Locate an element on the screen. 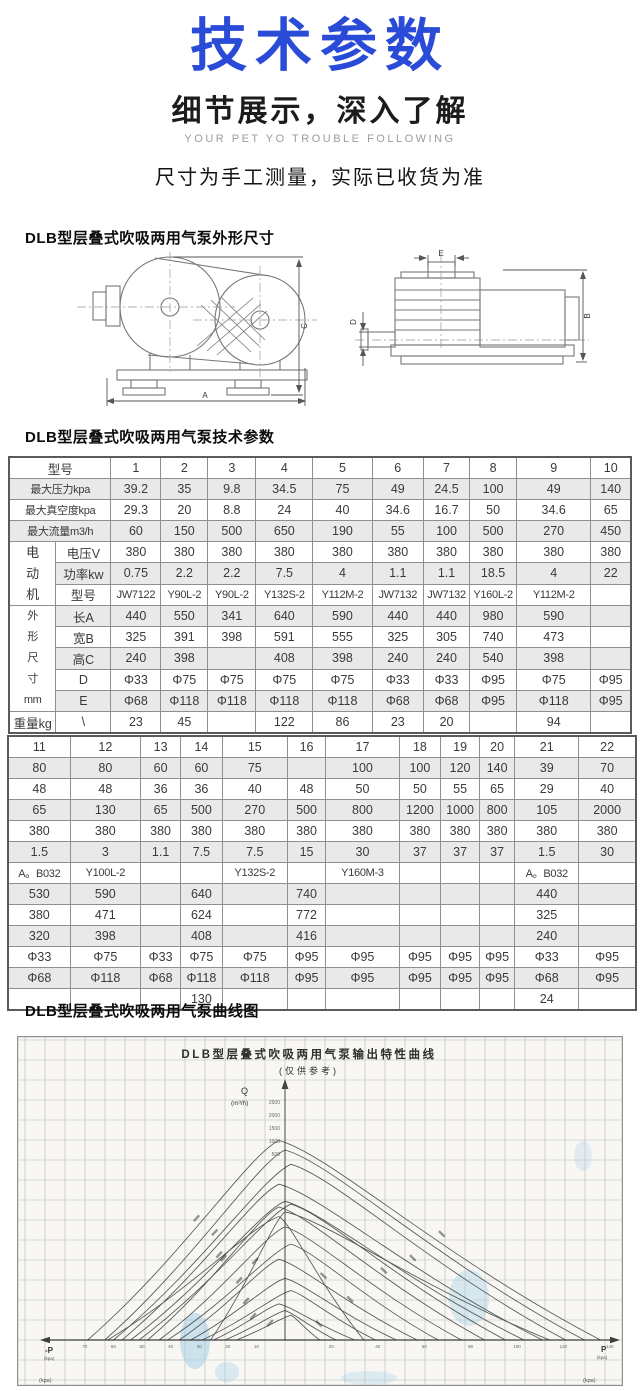 This screenshot has height=1391, width=640. value-cell: 320 is located at coordinates (39, 936).